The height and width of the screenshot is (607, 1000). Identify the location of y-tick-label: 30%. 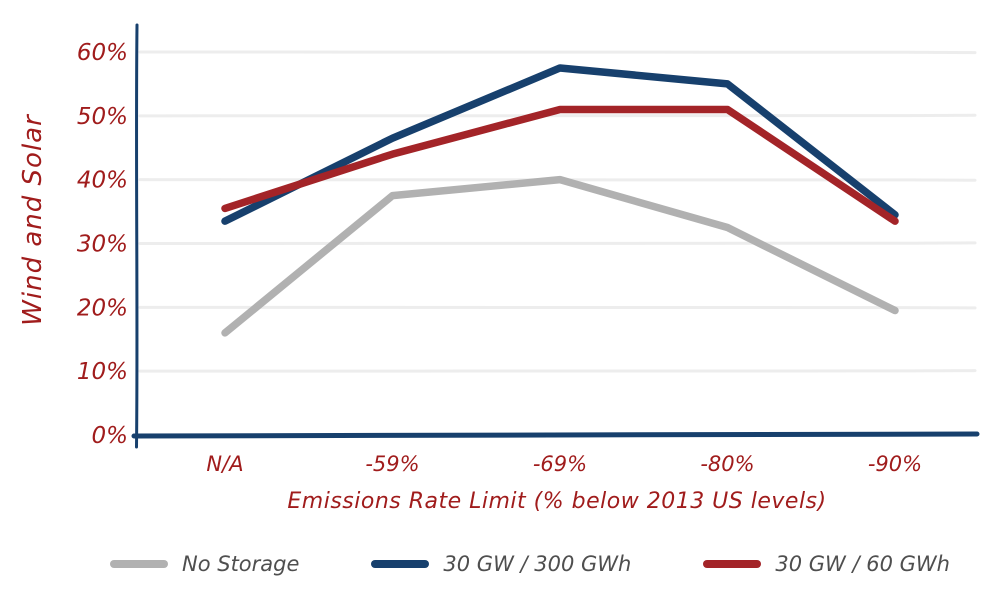
(102, 245).